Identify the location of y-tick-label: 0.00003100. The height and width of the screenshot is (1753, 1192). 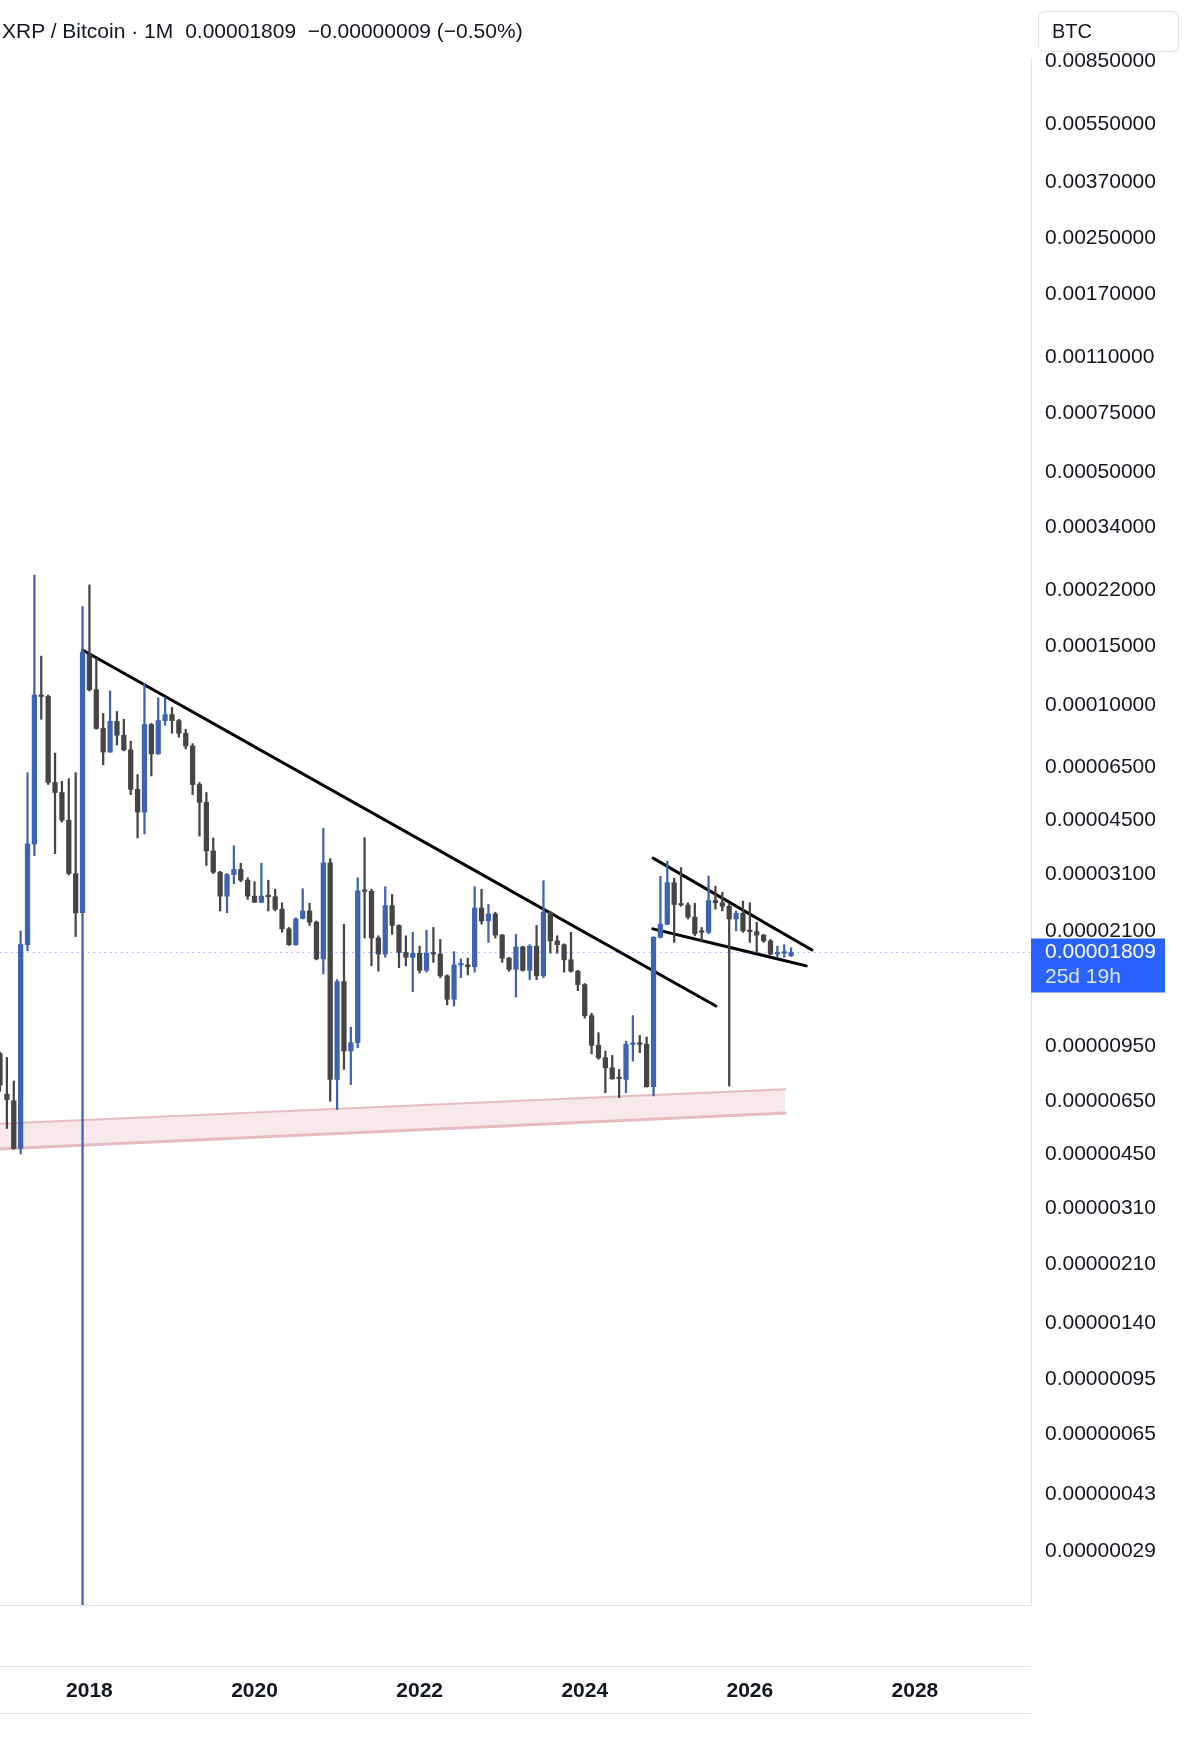
(1100, 873).